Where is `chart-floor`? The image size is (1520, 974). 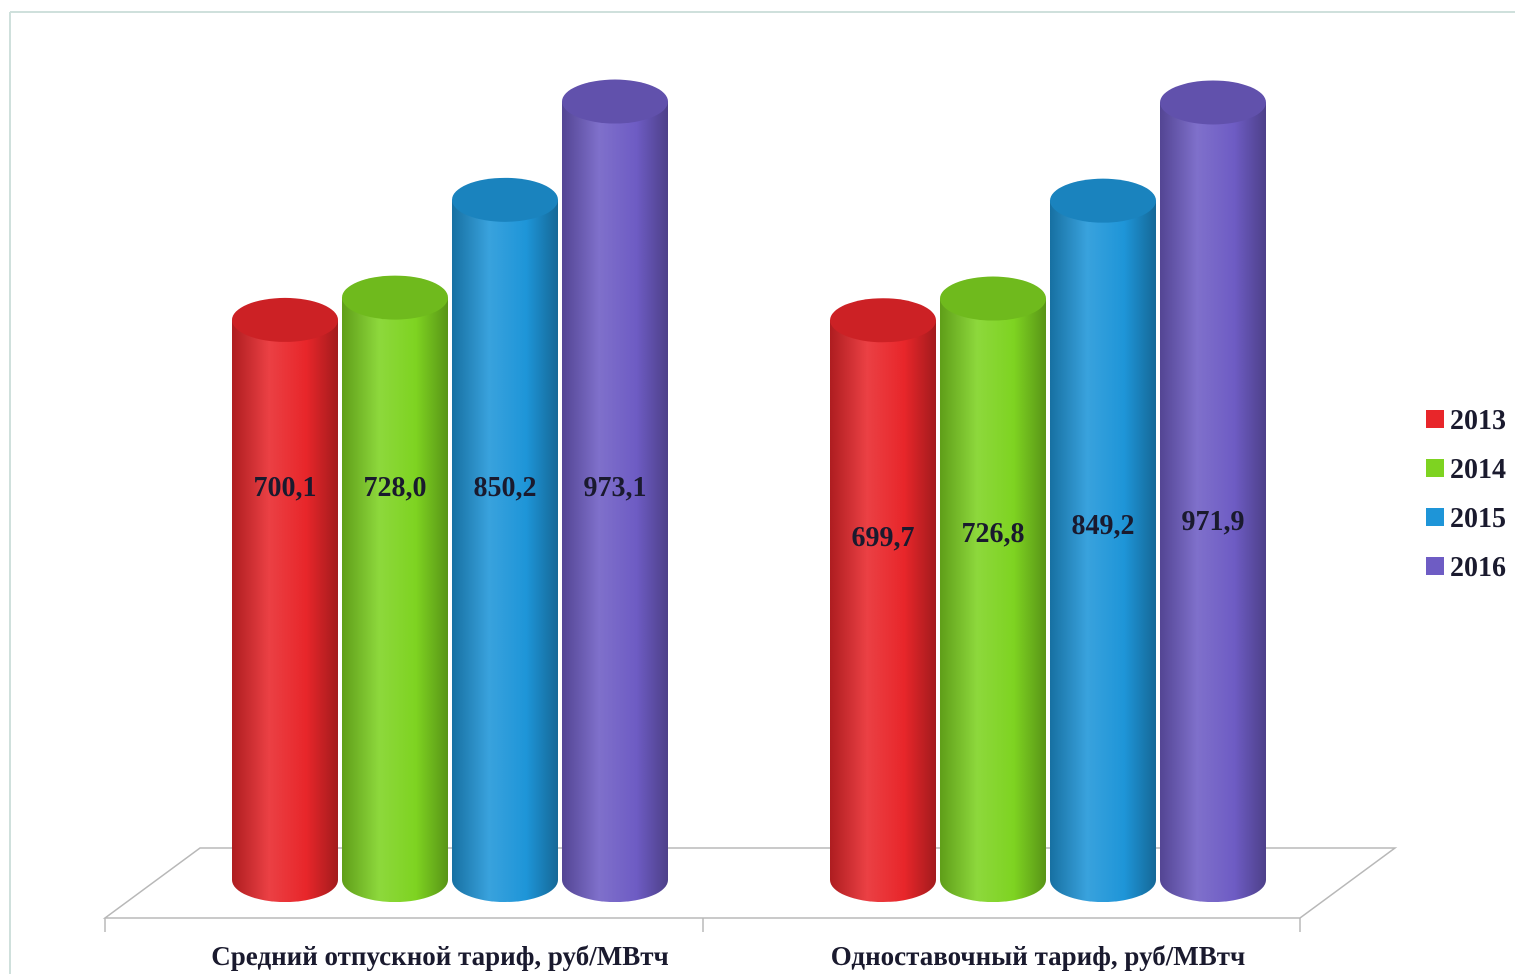 chart-floor is located at coordinates (750, 883).